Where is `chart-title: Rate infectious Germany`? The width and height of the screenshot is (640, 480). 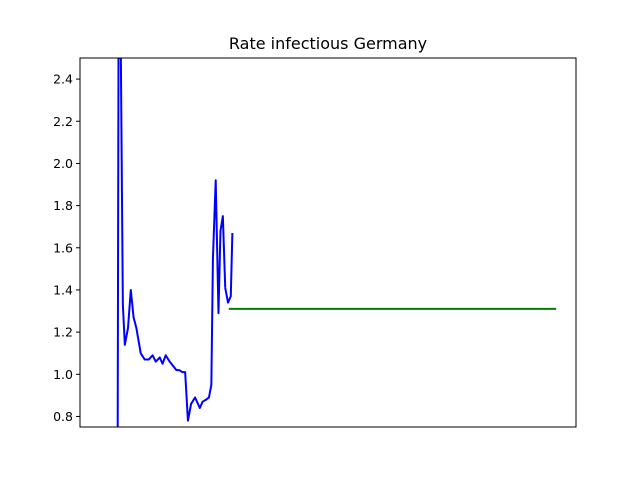 chart-title: Rate infectious Germany is located at coordinates (328, 43).